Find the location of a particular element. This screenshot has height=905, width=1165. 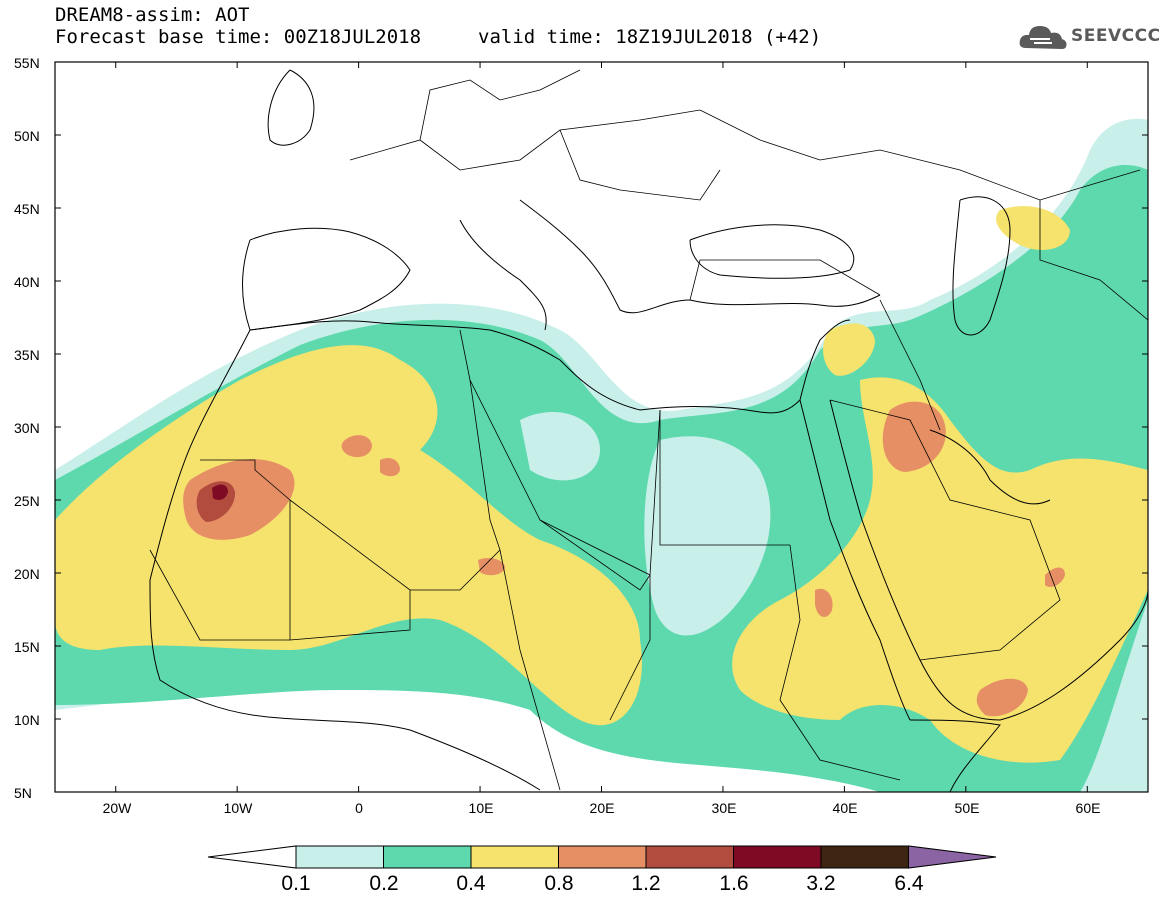

border-saudi is located at coordinates (945, 530).